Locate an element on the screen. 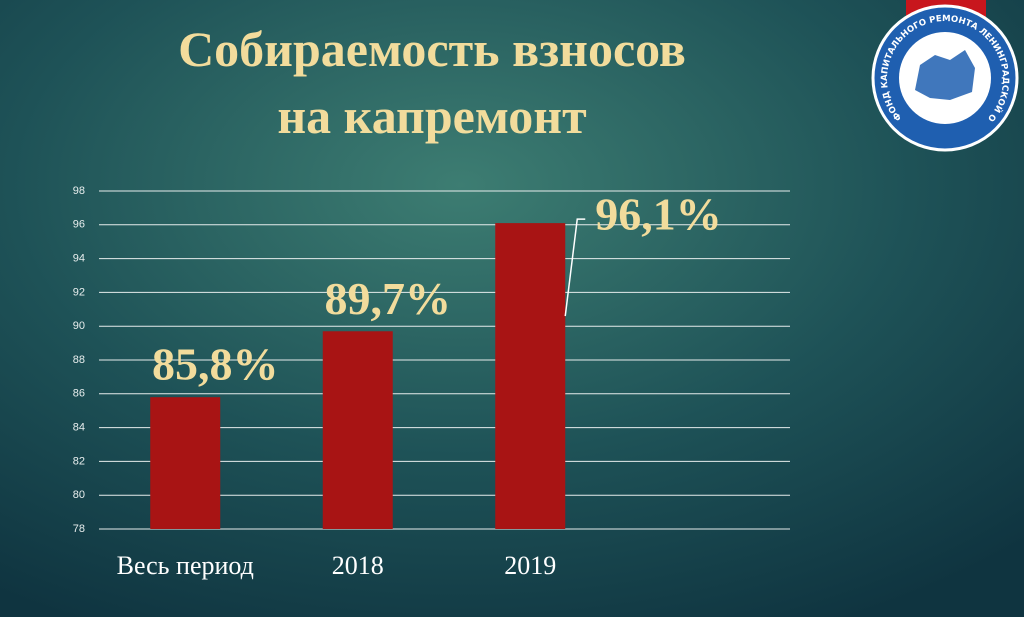  x-tick-label: 2019 is located at coordinates (530, 565).